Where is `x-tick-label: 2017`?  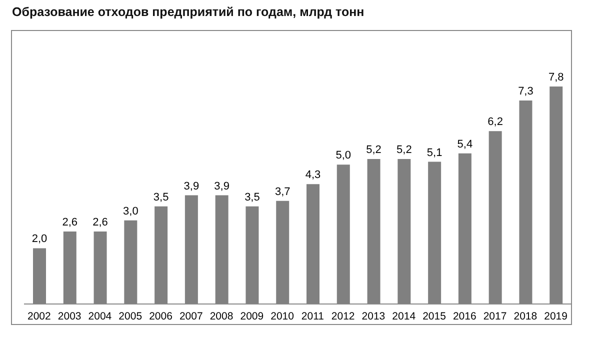
x-tick-label: 2017 is located at coordinates (495, 316).